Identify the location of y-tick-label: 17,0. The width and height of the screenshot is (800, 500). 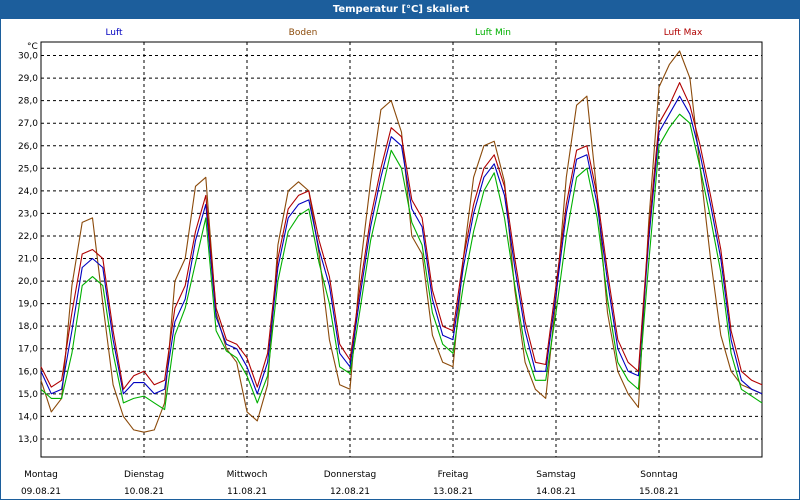
(28, 350).